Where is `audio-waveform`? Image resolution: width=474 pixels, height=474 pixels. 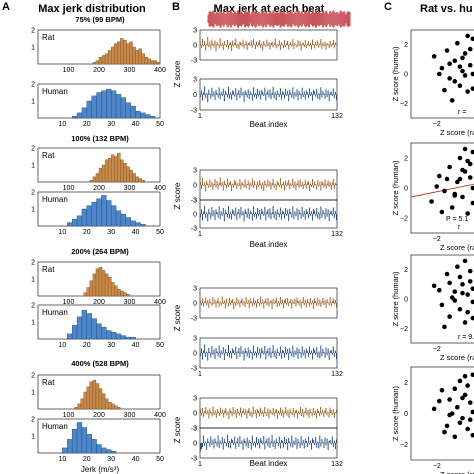 audio-waveform is located at coordinates (279, 19).